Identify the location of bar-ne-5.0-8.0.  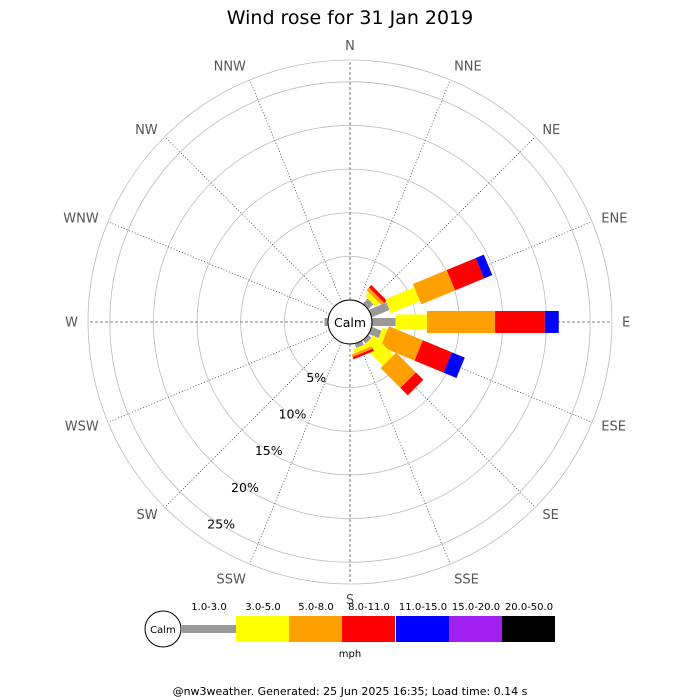
(375, 296).